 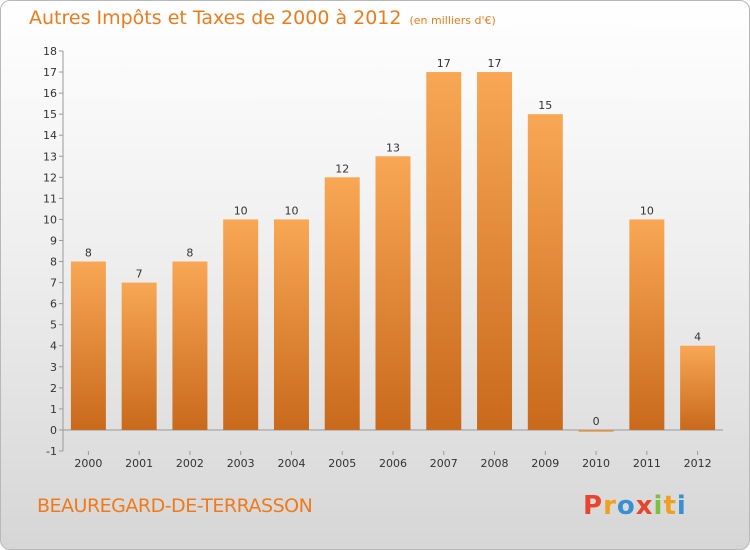 What do you see at coordinates (444, 63) in the screenshot?
I see `data-label-2007: 17` at bounding box center [444, 63].